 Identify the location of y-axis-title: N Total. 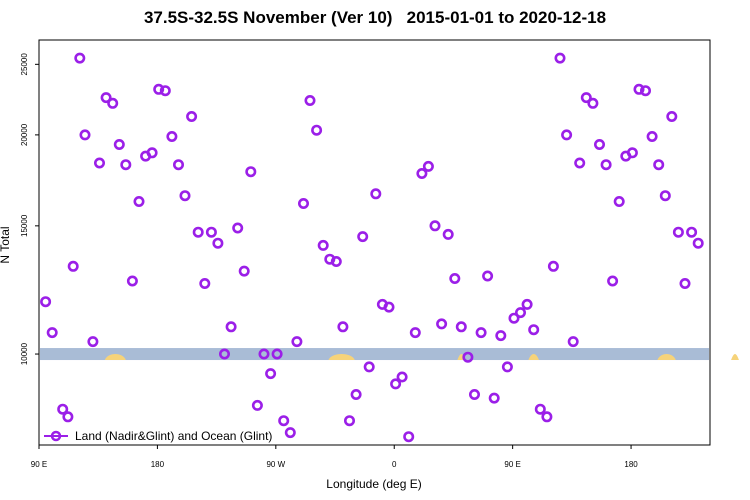
(6, 244).